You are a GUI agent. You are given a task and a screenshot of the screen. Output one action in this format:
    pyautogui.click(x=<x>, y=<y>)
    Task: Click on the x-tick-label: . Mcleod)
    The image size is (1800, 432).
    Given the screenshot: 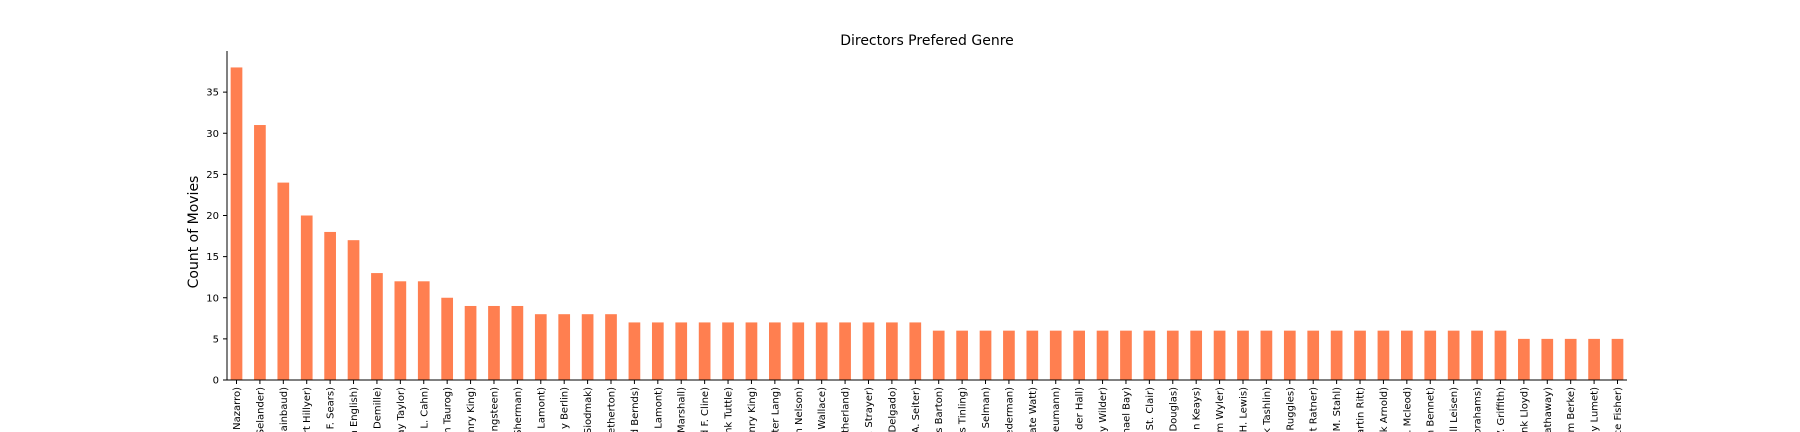 What is the action you would take?
    pyautogui.click(x=1407, y=409)
    